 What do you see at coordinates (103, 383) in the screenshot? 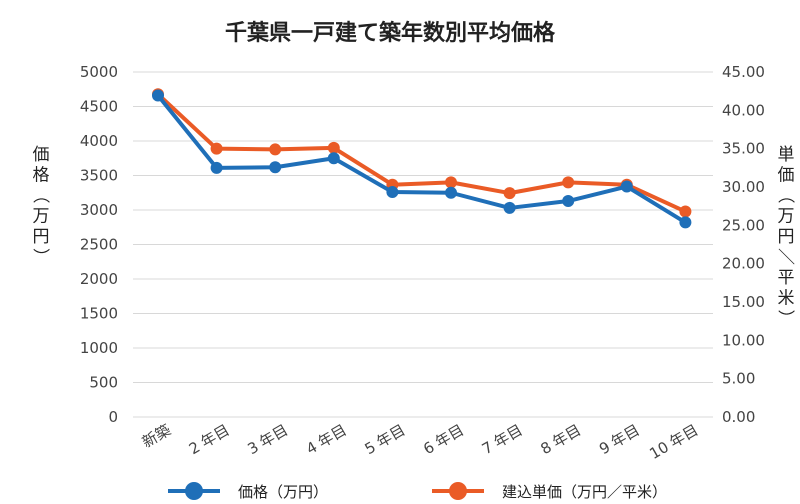
I see `left-tick-label: 500` at bounding box center [103, 383].